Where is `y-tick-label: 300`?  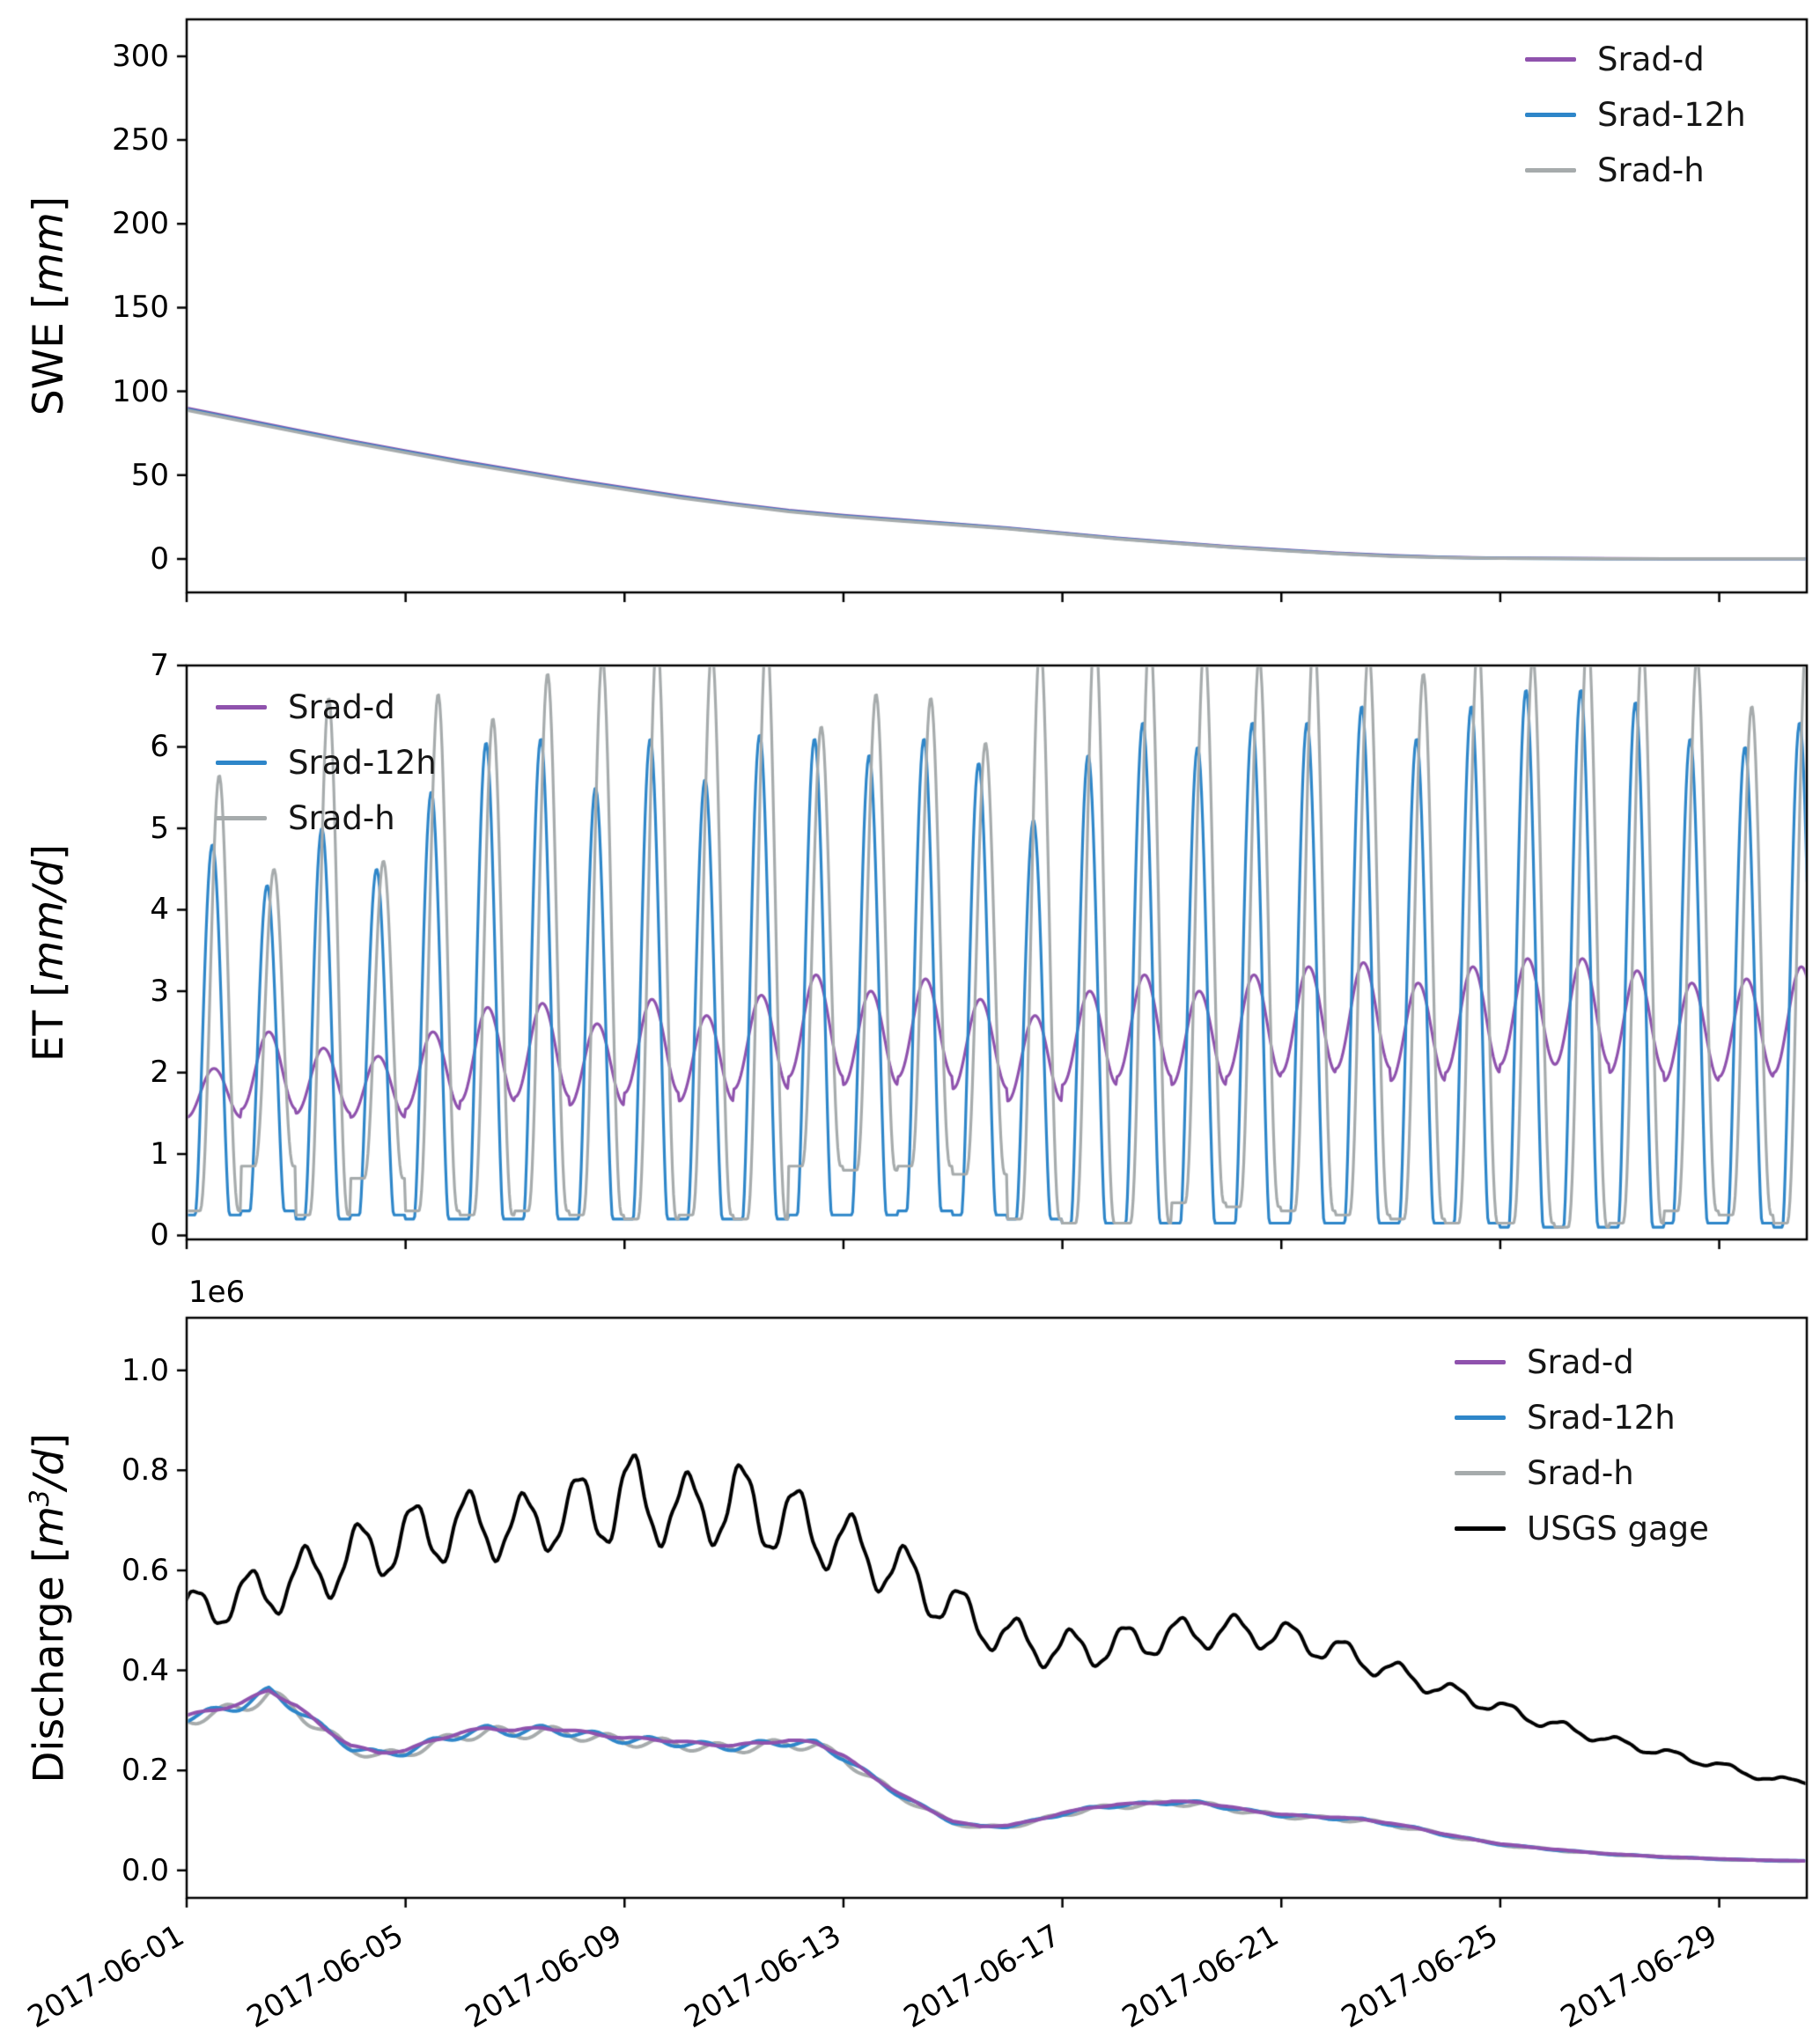 y-tick-label: 300 is located at coordinates (140, 56).